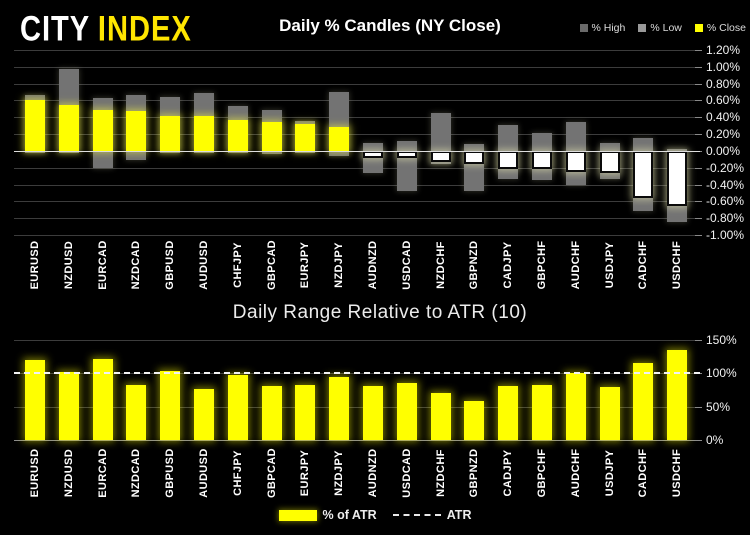 The width and height of the screenshot is (750, 535). I want to click on y-axis-label: -0.40%, so click(725, 184).